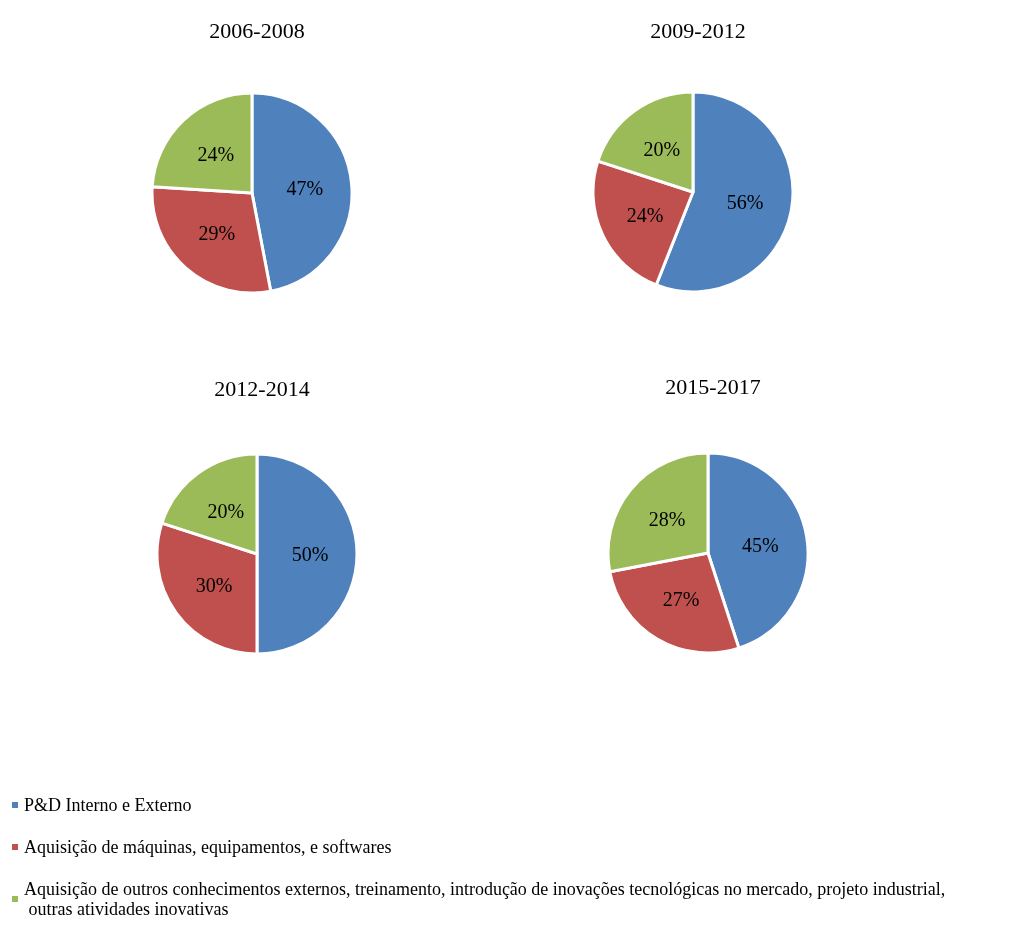  What do you see at coordinates (217, 232) in the screenshot?
I see `data-label: 29%` at bounding box center [217, 232].